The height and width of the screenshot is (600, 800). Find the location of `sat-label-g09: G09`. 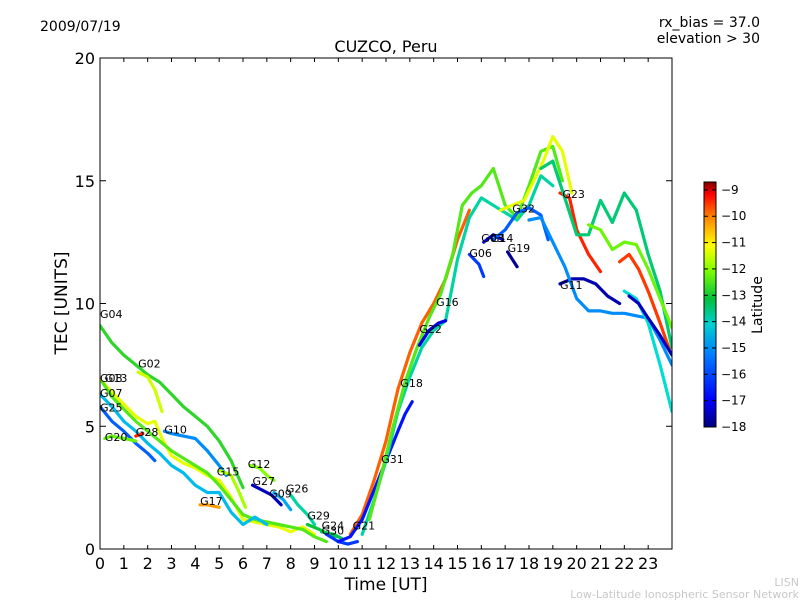

sat-label-g09: G09 is located at coordinates (280, 493).